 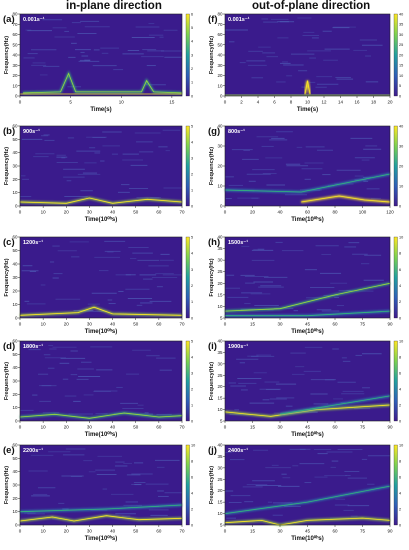 I want to click on x-tick-label: 18, so click(x=374, y=102).